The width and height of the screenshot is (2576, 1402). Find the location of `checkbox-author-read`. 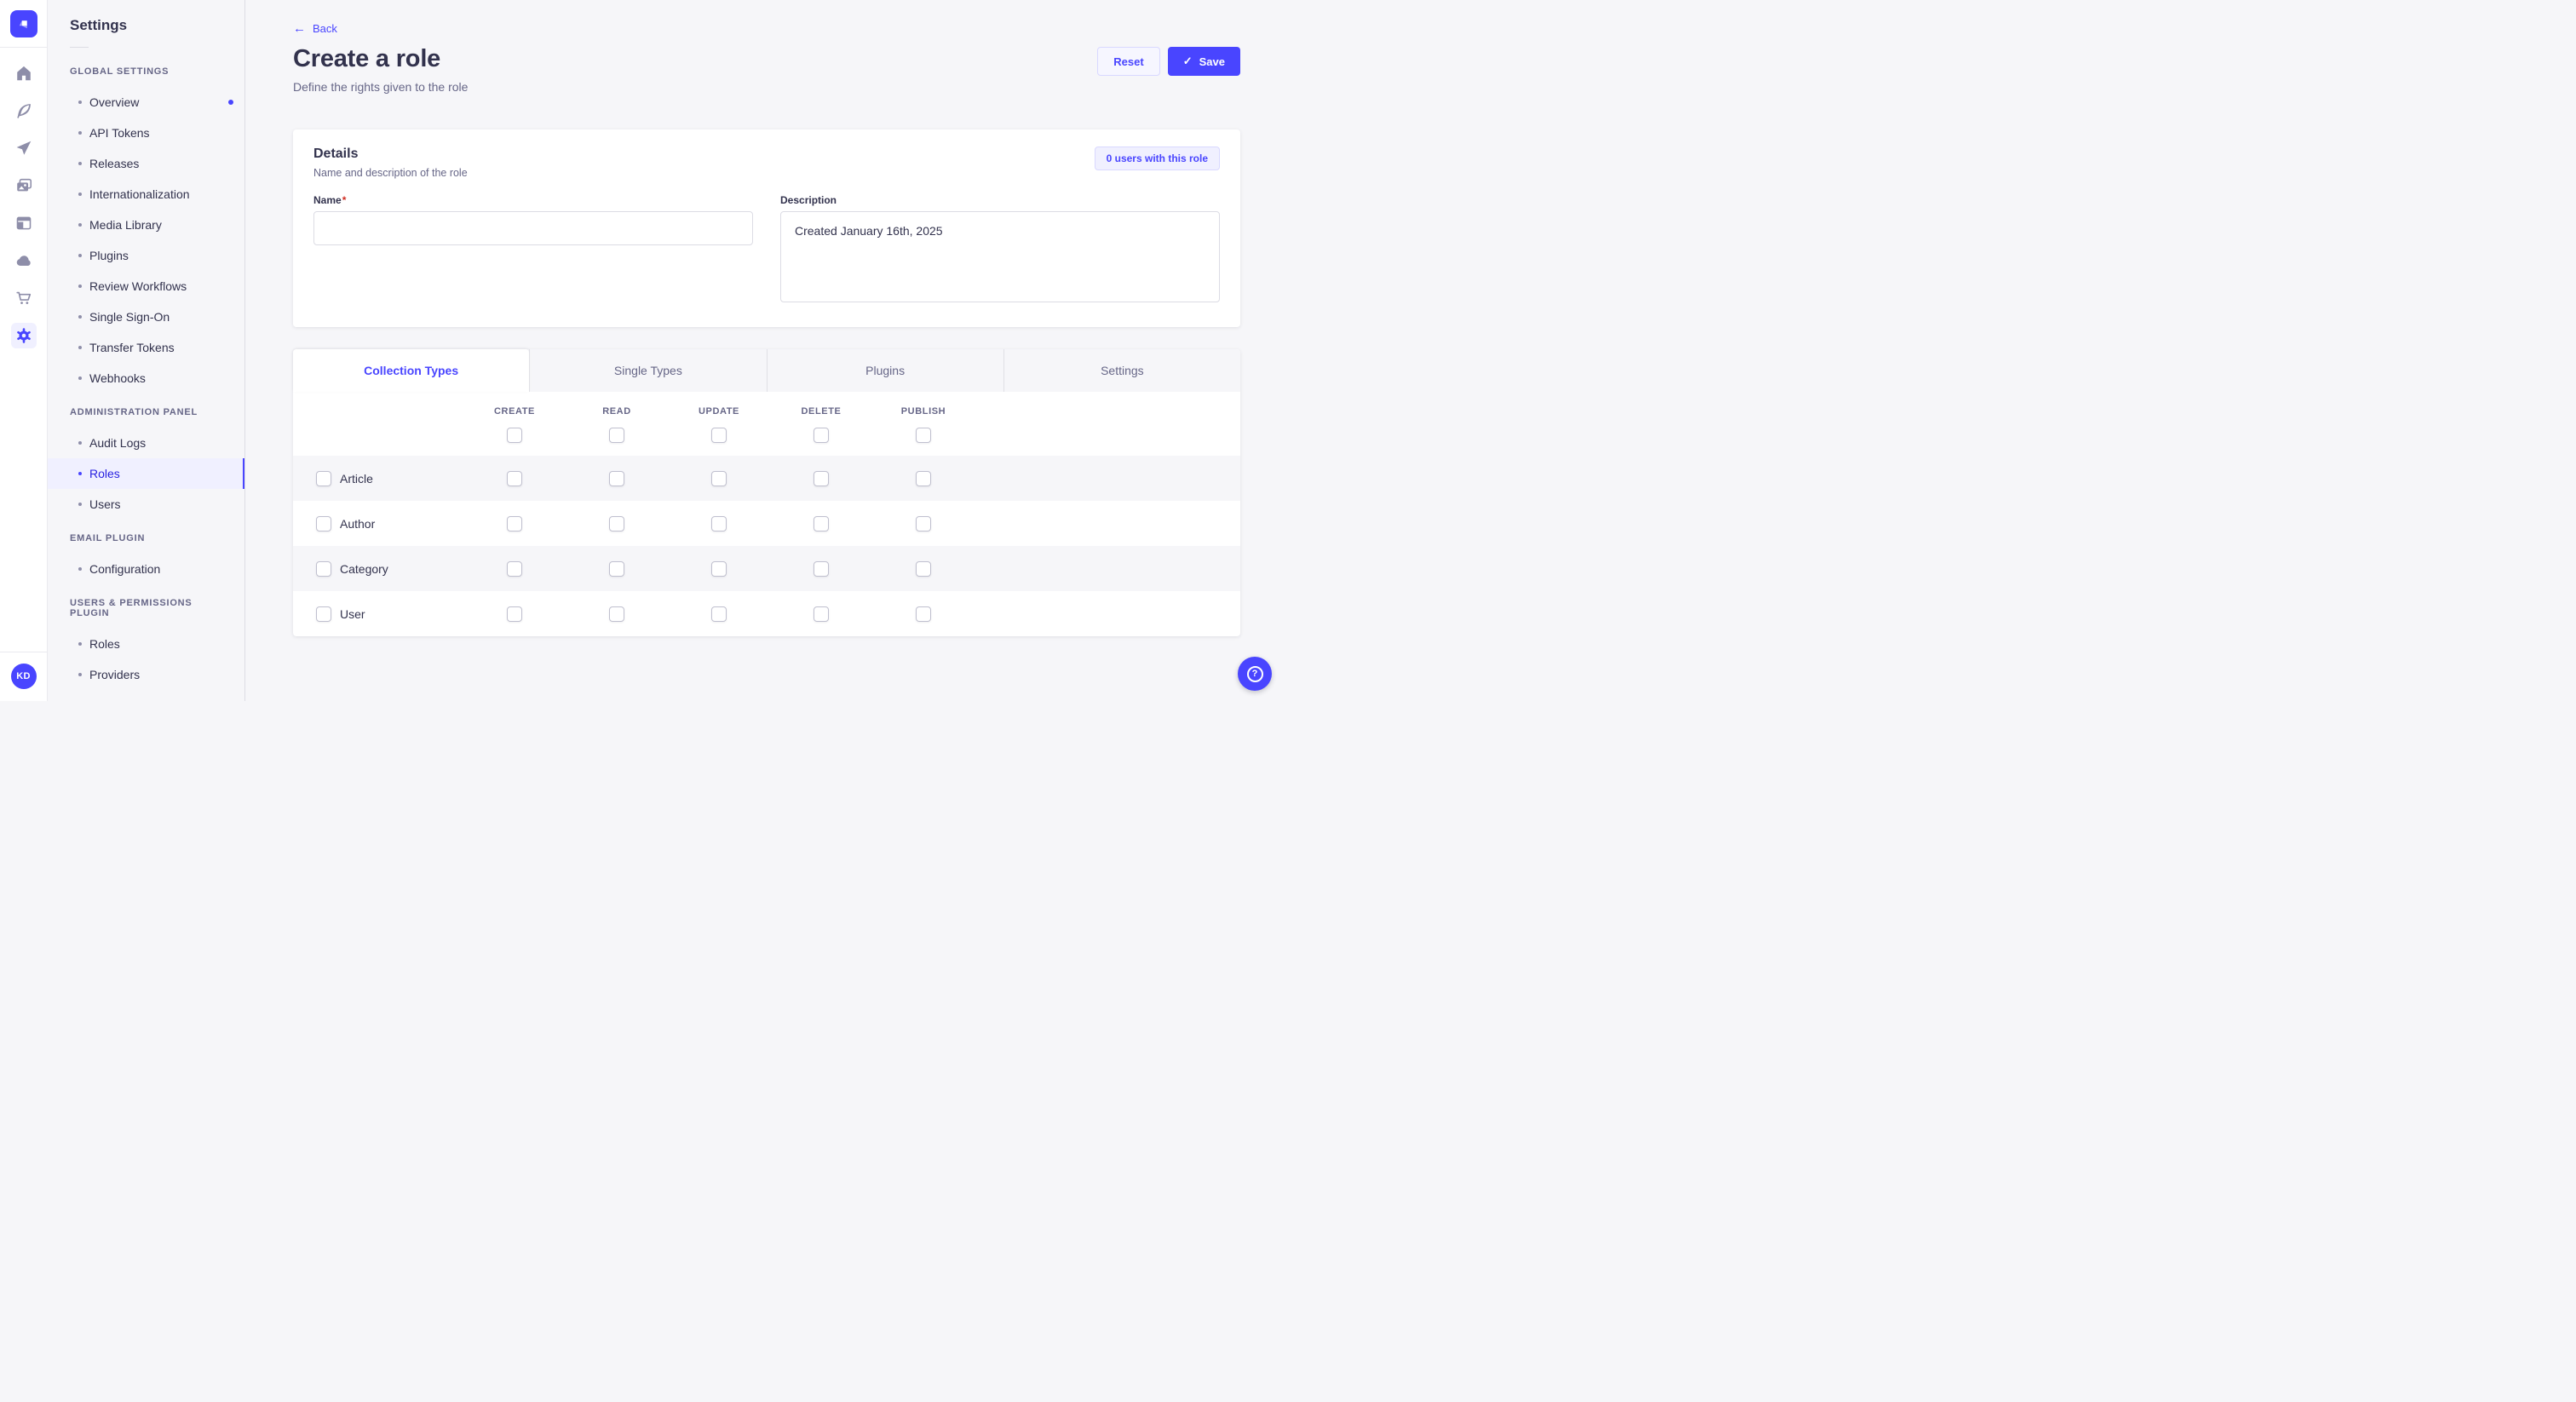

checkbox-author-read is located at coordinates (616, 523).